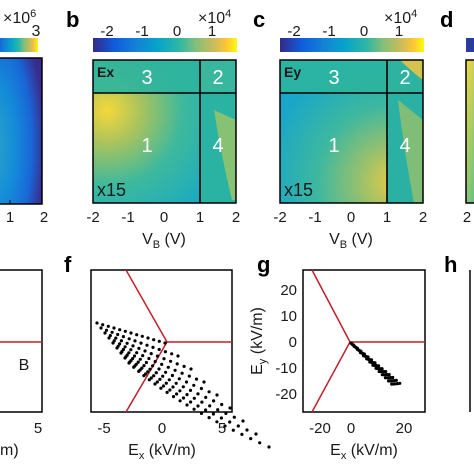 The height and width of the screenshot is (474, 474). I want to click on colorbar-tick-a: 3, so click(36, 31).